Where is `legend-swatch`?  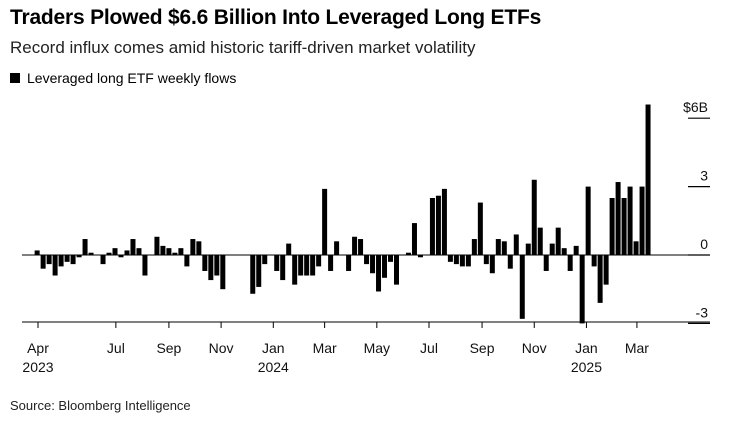
legend-swatch is located at coordinates (15, 78).